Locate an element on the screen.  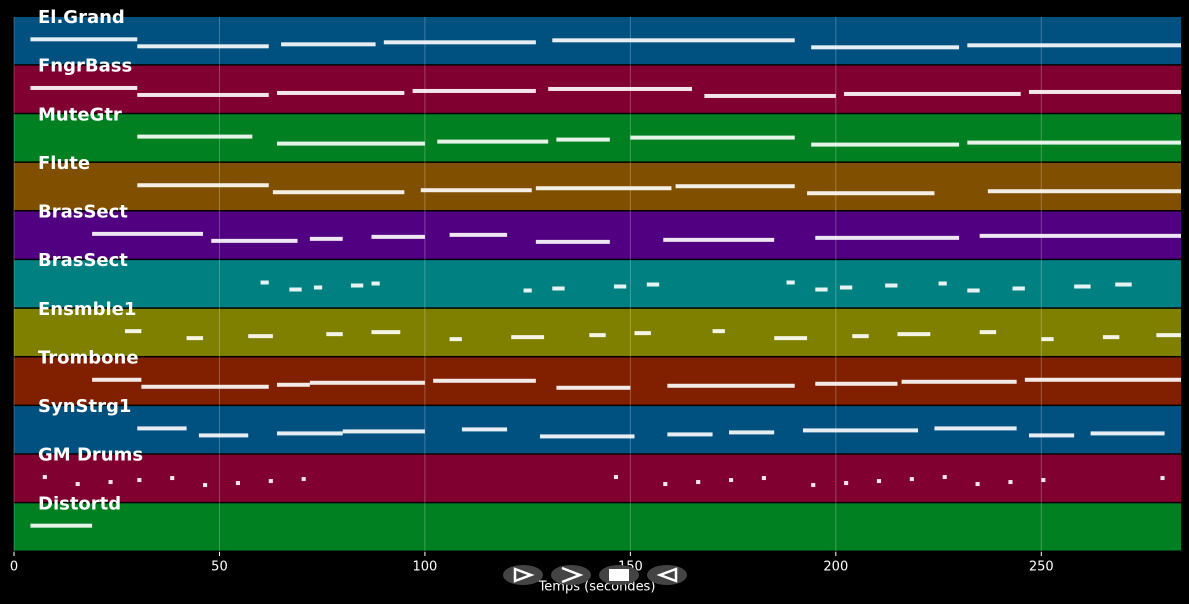
x-tick-label: 50 is located at coordinates (219, 567).